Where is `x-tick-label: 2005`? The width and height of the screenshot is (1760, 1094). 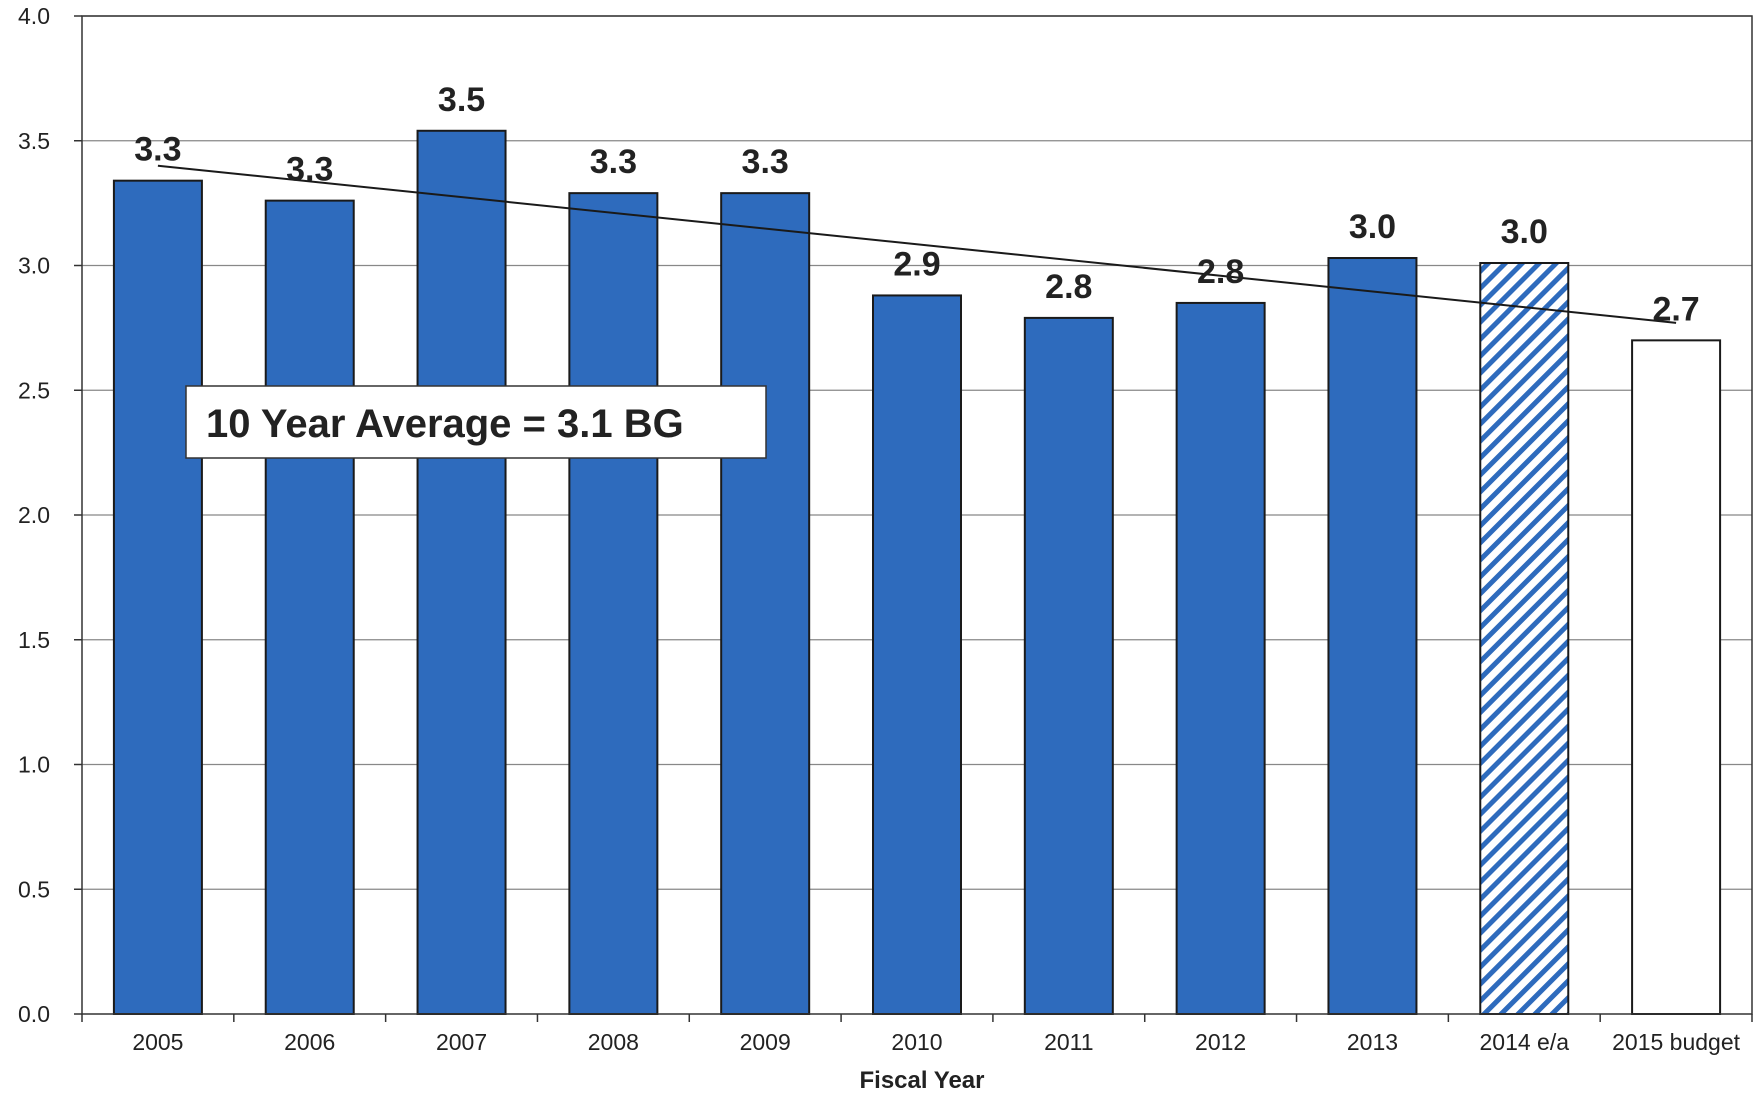
x-tick-label: 2005 is located at coordinates (157, 1042).